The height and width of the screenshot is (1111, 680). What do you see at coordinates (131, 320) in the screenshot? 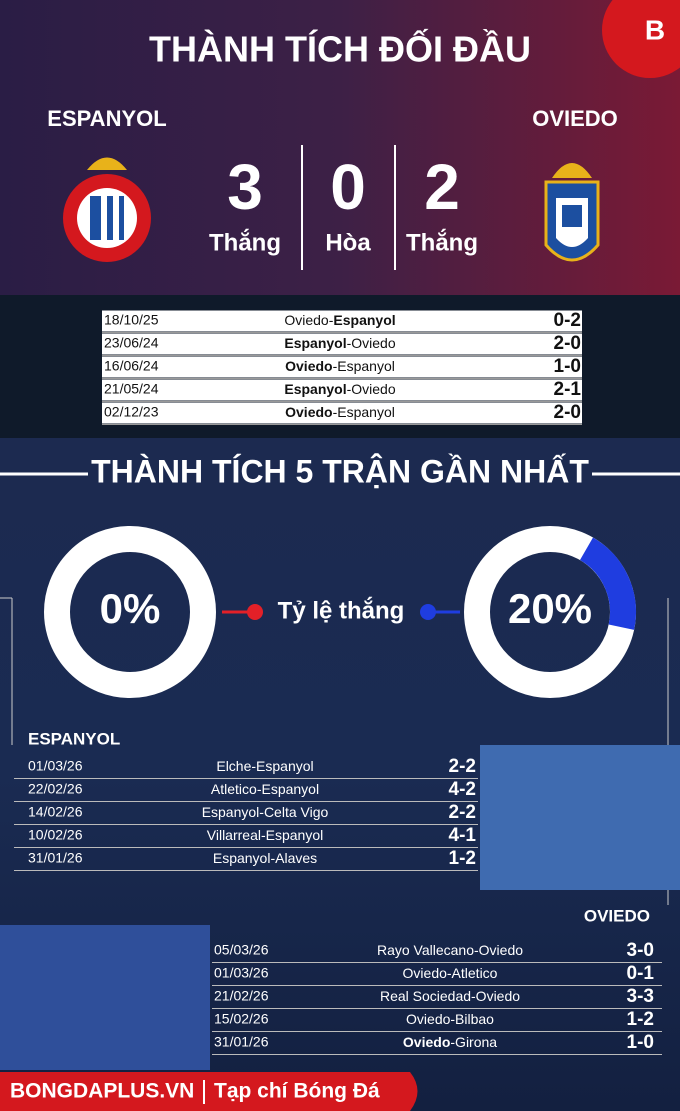
I see `match-date: 18/10/25` at bounding box center [131, 320].